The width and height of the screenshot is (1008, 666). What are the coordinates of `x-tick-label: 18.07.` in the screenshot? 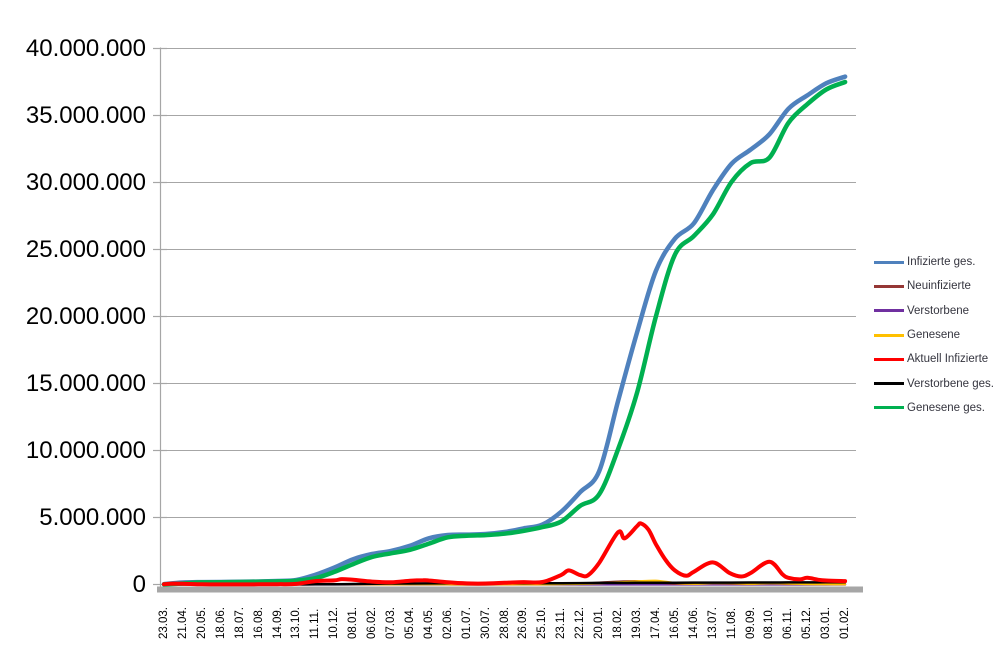 It's located at (239, 623).